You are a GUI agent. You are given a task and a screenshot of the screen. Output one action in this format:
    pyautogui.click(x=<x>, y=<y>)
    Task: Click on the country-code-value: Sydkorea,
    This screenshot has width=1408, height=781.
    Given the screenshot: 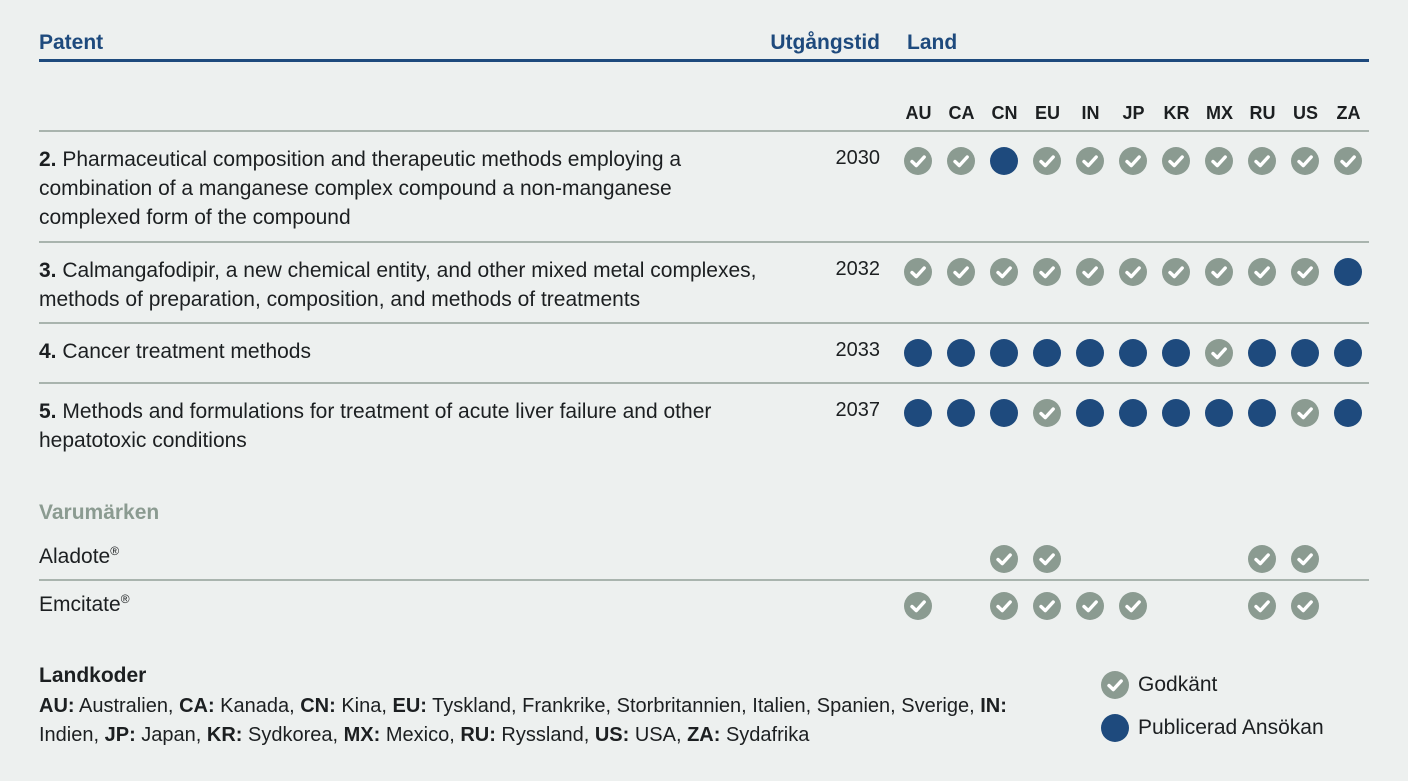 What is the action you would take?
    pyautogui.click(x=293, y=735)
    